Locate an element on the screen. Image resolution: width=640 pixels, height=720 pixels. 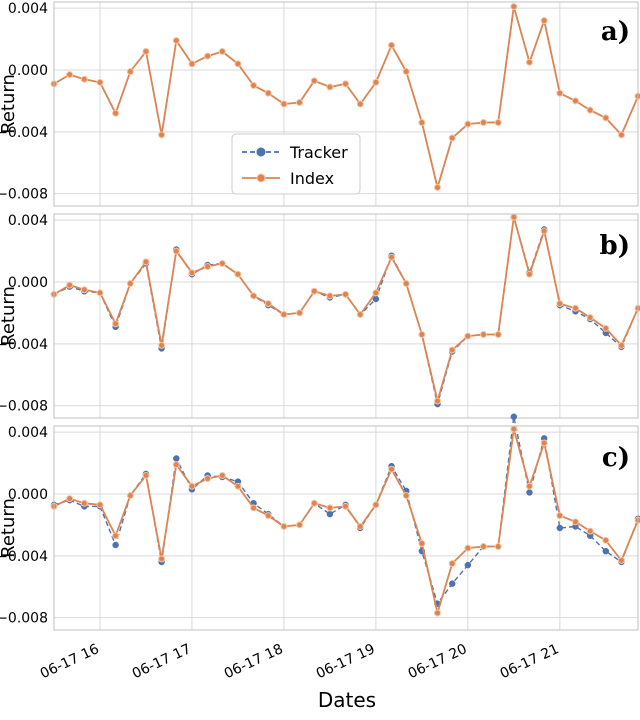
legend-label-tracker: Tracker is located at coordinates (318, 152).